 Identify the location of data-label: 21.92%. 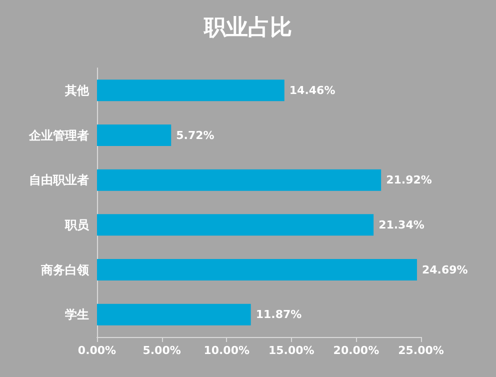
(409, 180).